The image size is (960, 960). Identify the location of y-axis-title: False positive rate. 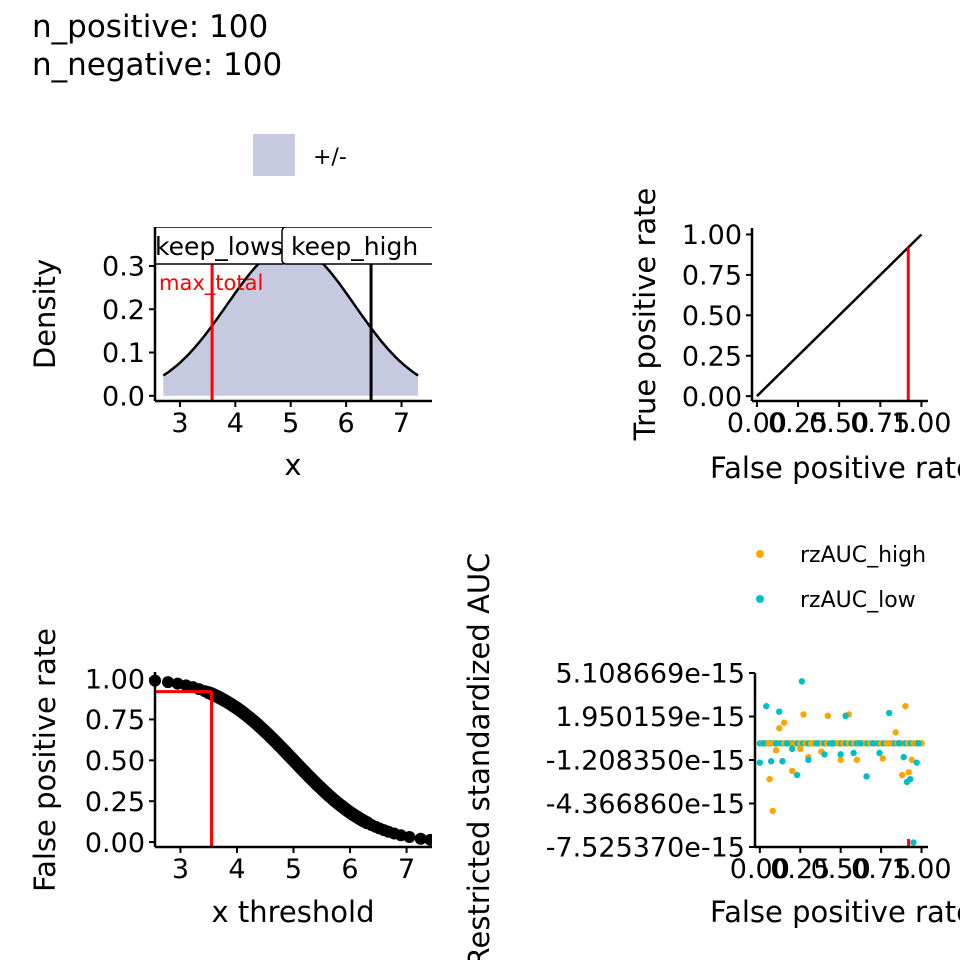
(45, 760).